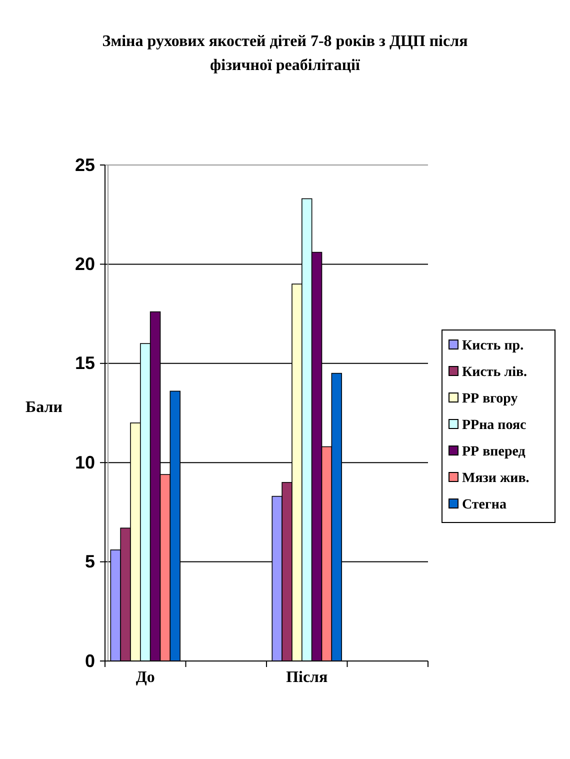 The width and height of the screenshot is (570, 759). What do you see at coordinates (44, 407) in the screenshot?
I see `y-axis-title: Бали` at bounding box center [44, 407].